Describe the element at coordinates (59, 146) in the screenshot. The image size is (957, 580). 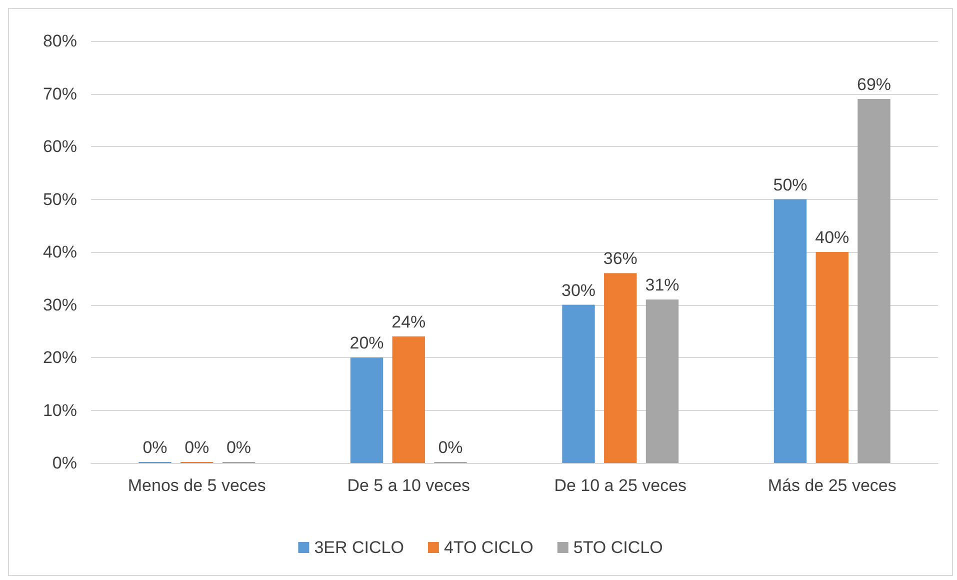
I see `y-tick-label: 60%` at that location.